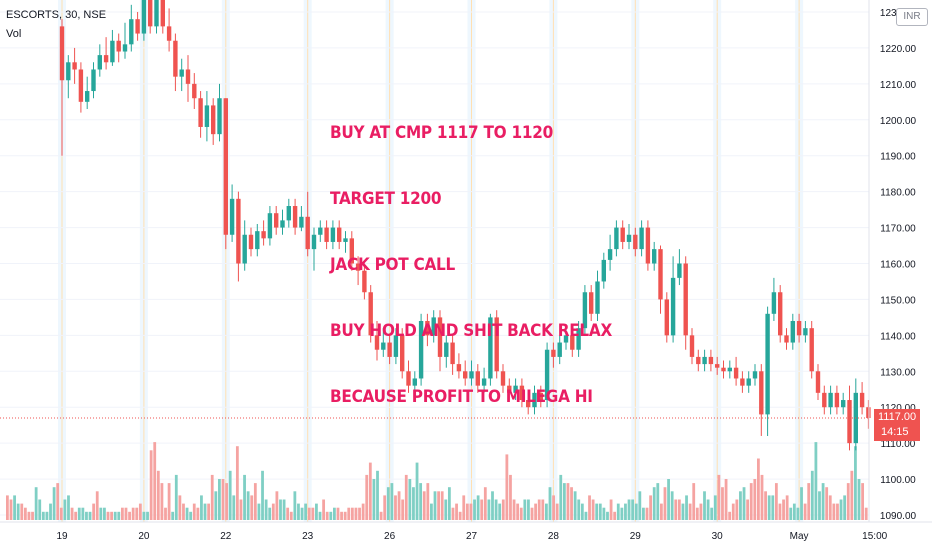  Describe the element at coordinates (390, 536) in the screenshot. I see `time-tick-label: 26` at that location.